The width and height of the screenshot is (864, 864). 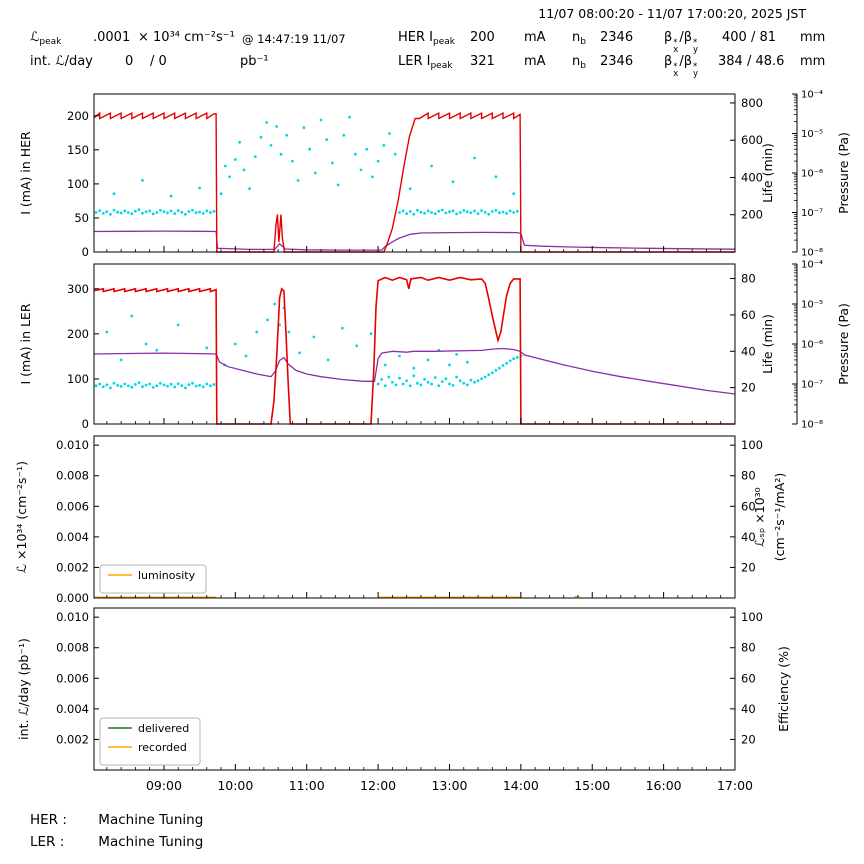 What do you see at coordinates (812, 265) in the screenshot?
I see `pressure-tick-label: 10⁻⁴` at bounding box center [812, 265].